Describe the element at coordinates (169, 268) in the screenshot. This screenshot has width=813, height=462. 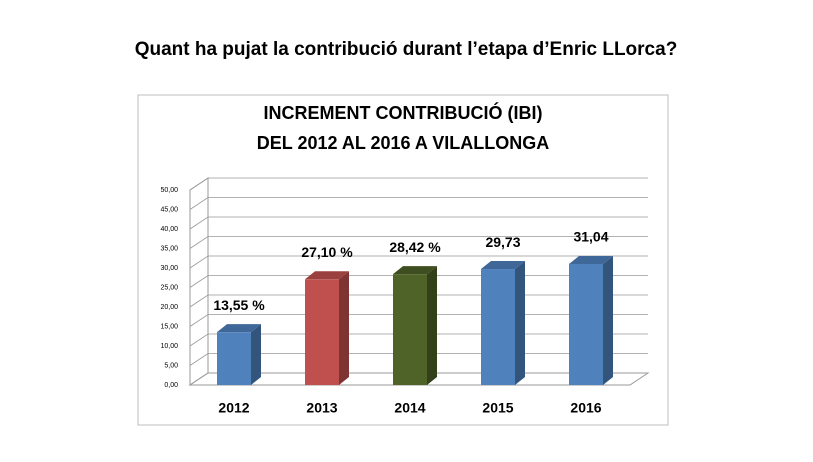
I see `y-tick-label: 30,00` at that location.